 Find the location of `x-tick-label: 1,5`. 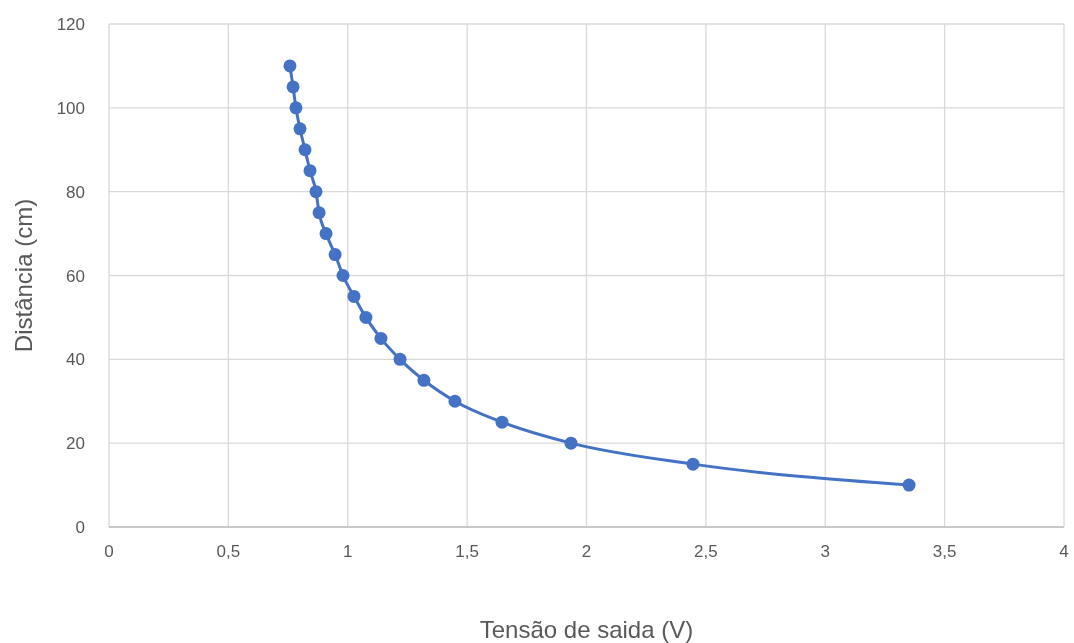

x-tick-label: 1,5 is located at coordinates (467, 551).